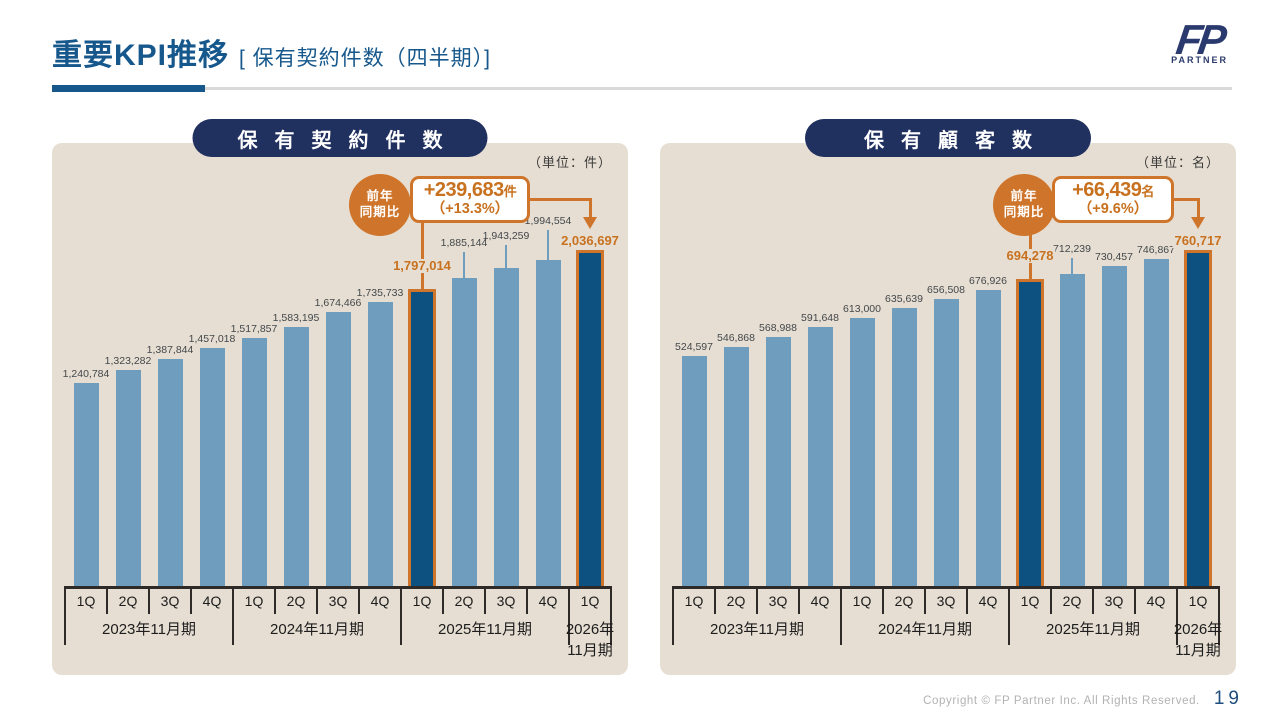 The height and width of the screenshot is (720, 1280). Describe the element at coordinates (1147, 191) in the screenshot. I see `yoy-delta-unit: 名` at that location.